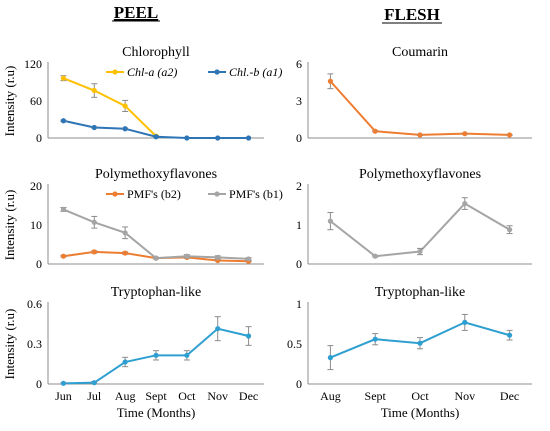 The width and height of the screenshot is (550, 431). Describe the element at coordinates (34, 344) in the screenshot. I see `y-tick-label: 0.3` at that location.